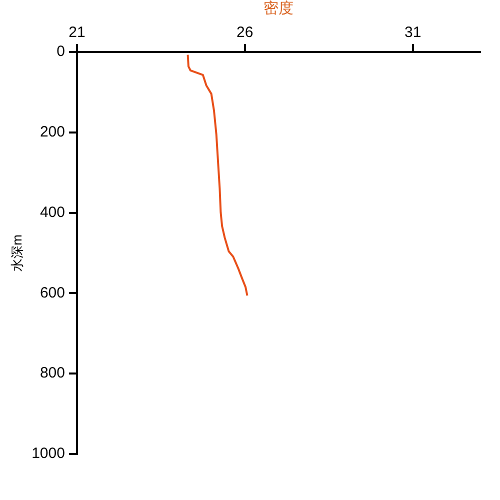 The width and height of the screenshot is (500, 500). What do you see at coordinates (52, 293) in the screenshot?
I see `y-tick-label: 600` at bounding box center [52, 293].